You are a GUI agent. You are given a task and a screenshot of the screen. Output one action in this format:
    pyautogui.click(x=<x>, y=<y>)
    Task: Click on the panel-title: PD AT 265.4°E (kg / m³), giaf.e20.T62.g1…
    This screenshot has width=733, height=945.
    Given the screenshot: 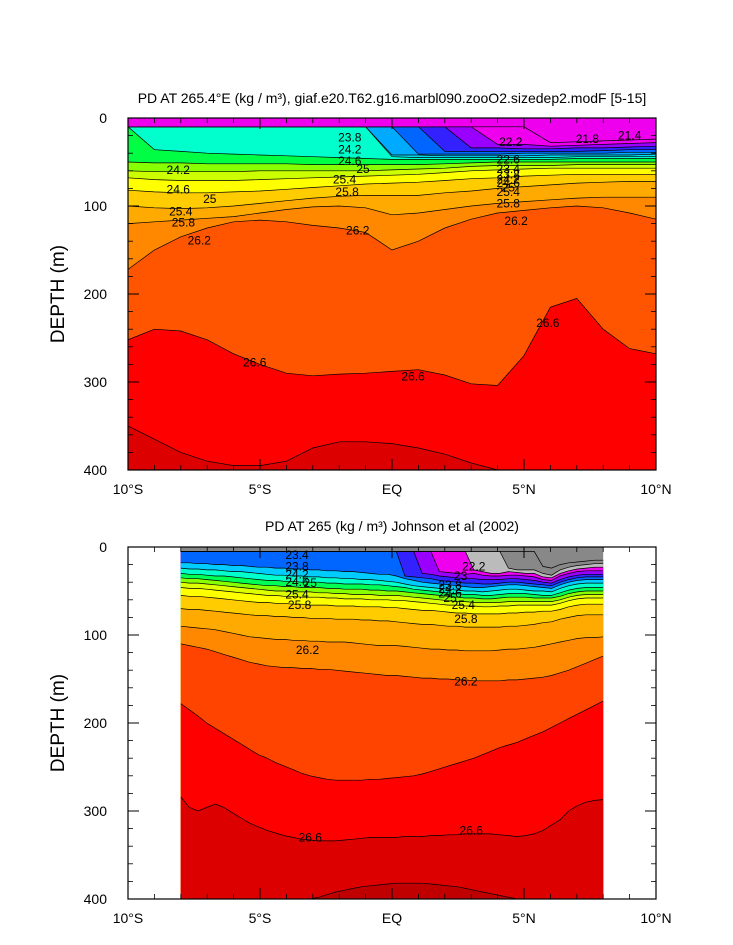 What is the action you would take?
    pyautogui.click(x=392, y=98)
    